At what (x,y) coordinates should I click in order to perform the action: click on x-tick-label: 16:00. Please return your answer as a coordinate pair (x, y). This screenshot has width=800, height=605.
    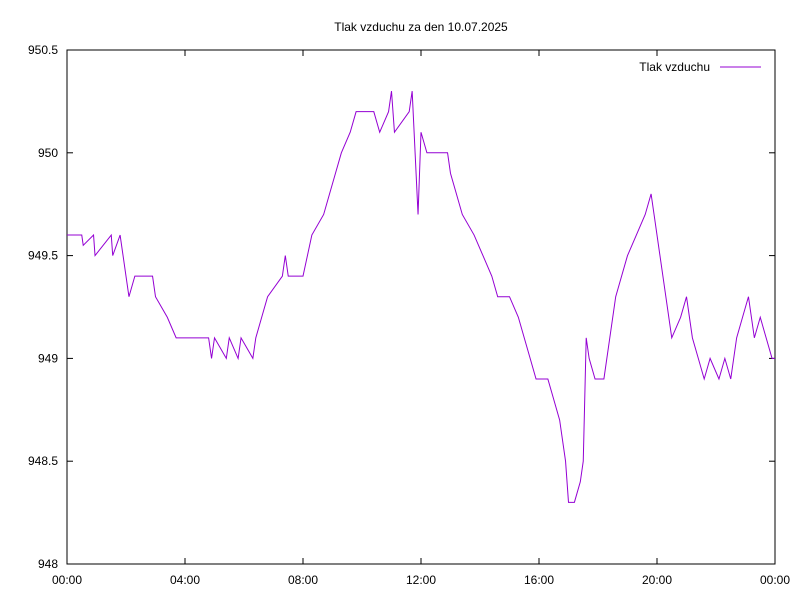
    Looking at the image, I should click on (539, 580).